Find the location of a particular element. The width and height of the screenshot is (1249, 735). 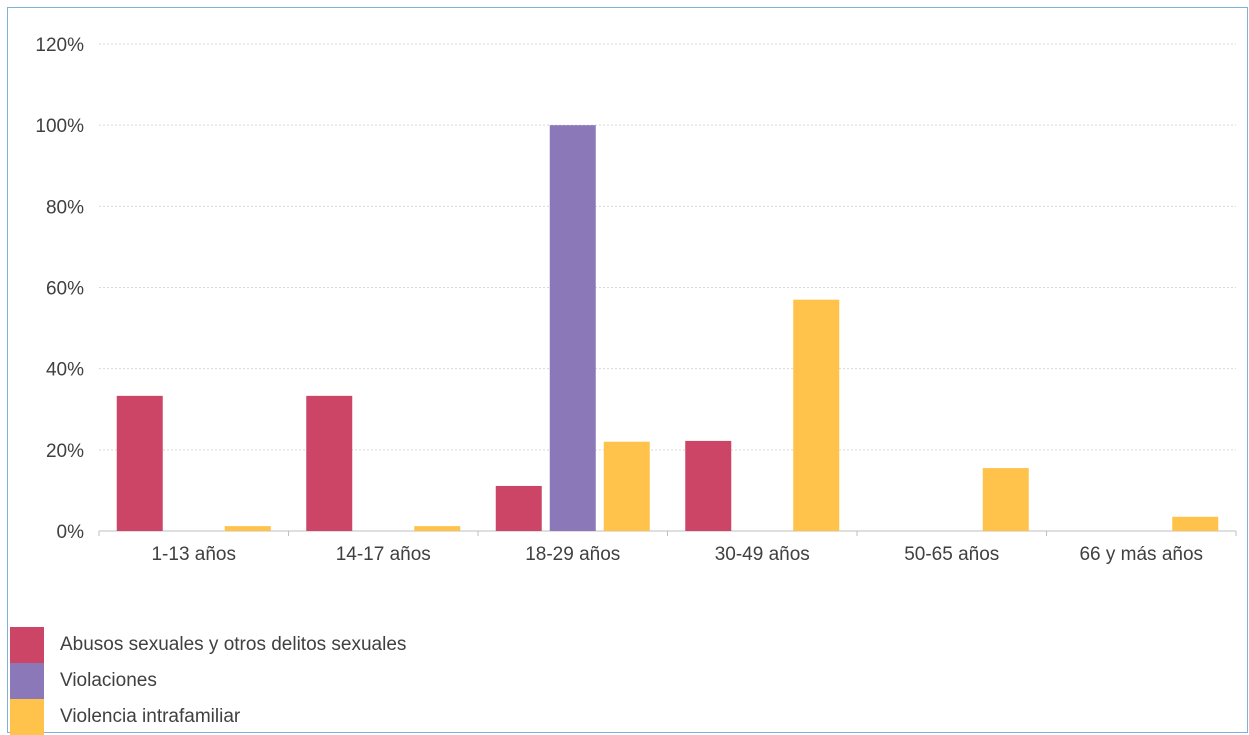

bar-violencia-intrafamiliar-18-29-anos is located at coordinates (626, 486).